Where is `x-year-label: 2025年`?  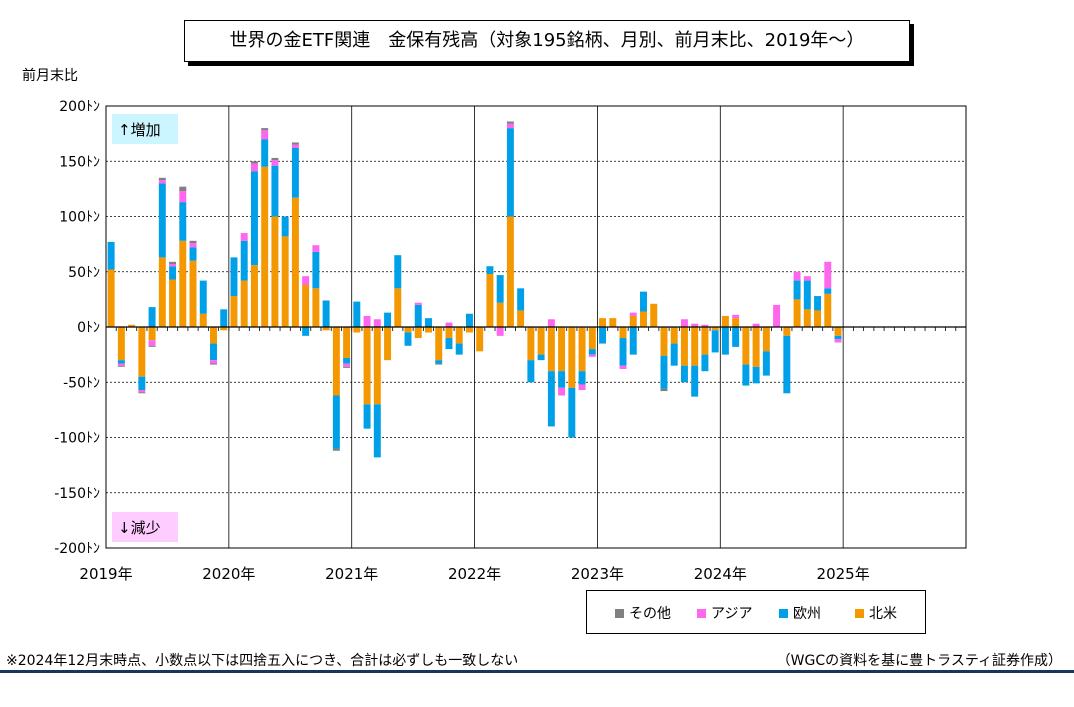 x-year-label: 2025年 is located at coordinates (843, 574).